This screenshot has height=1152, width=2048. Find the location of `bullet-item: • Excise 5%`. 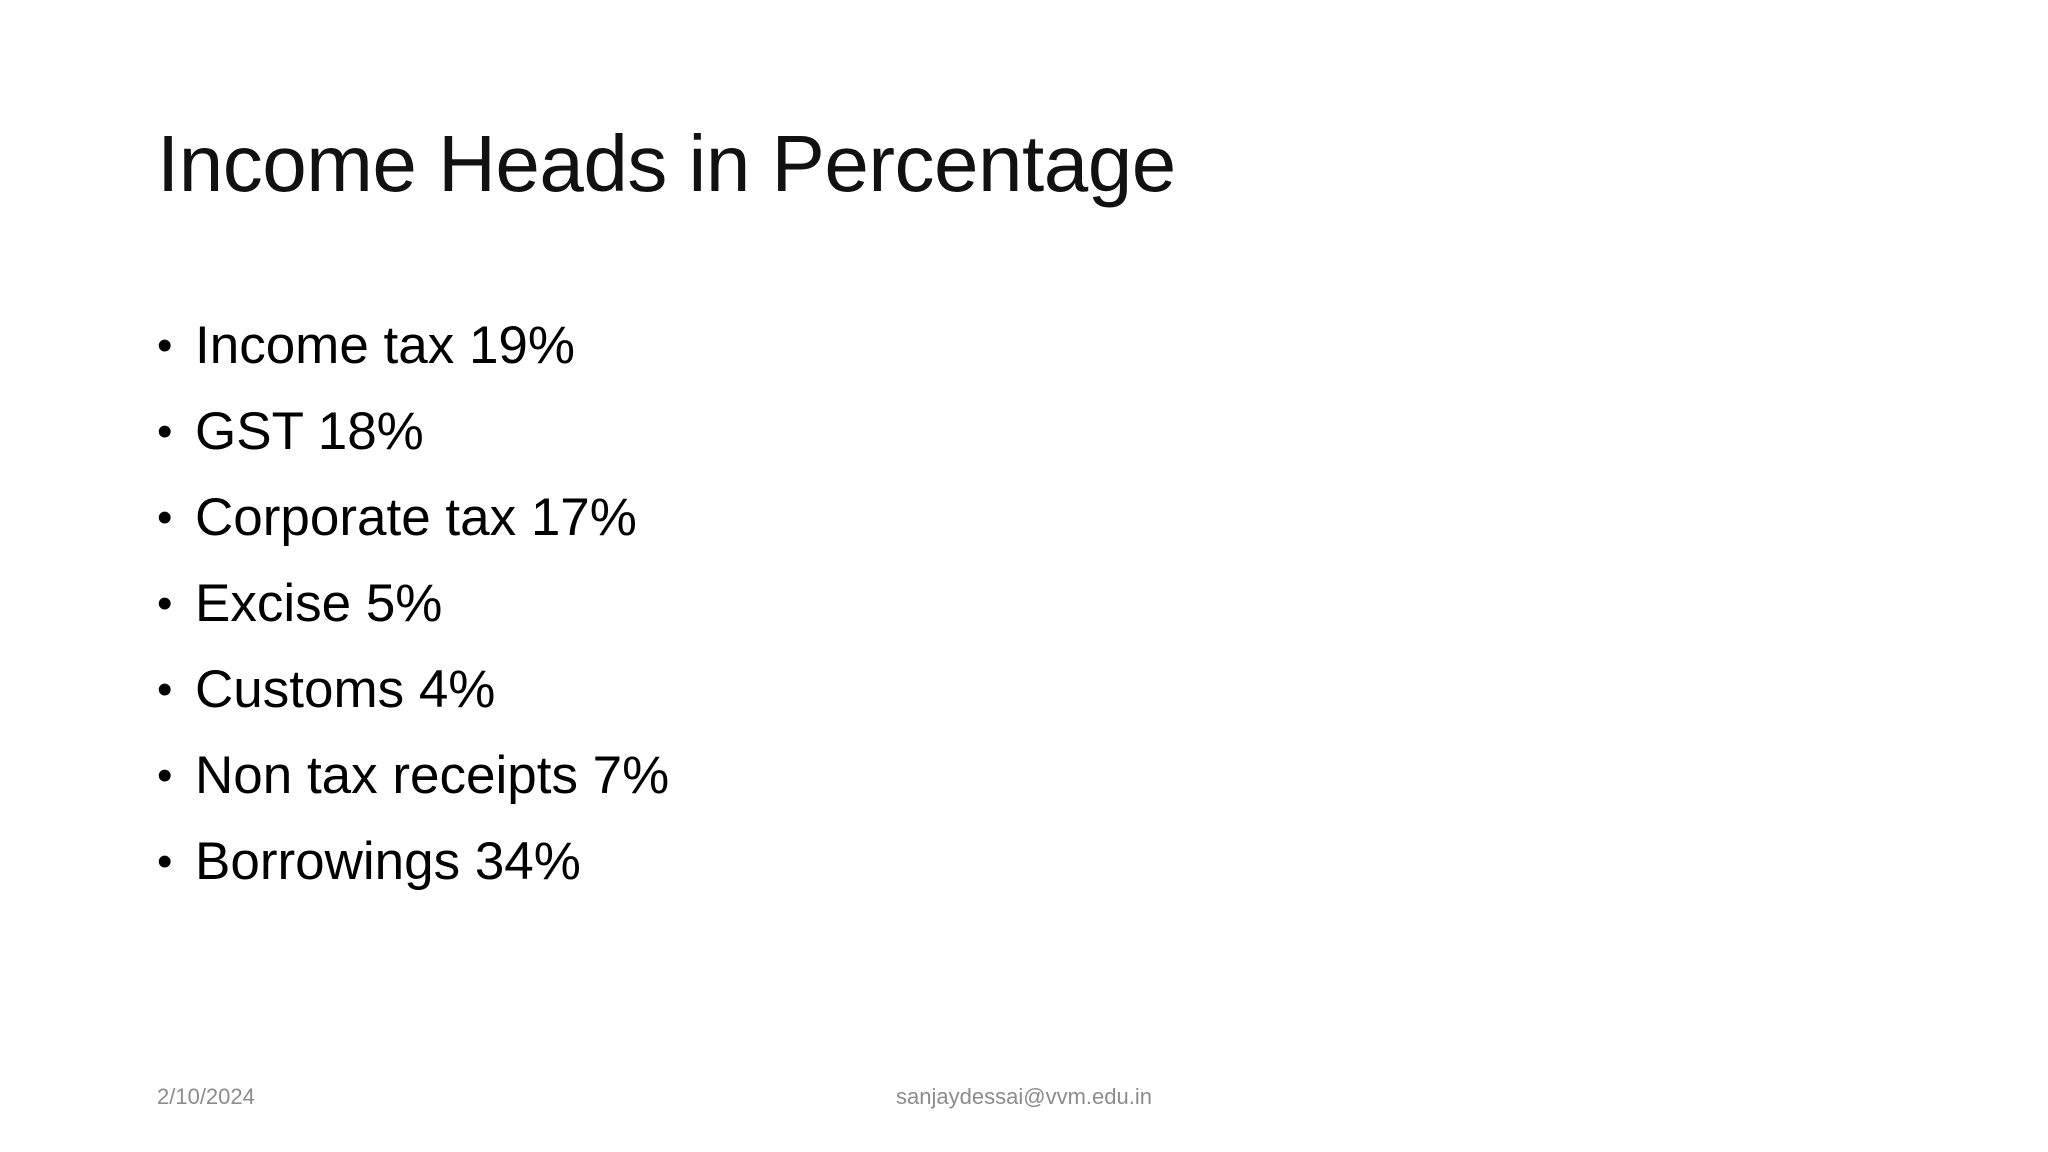

bullet-item: • Excise 5% is located at coordinates (413, 614).